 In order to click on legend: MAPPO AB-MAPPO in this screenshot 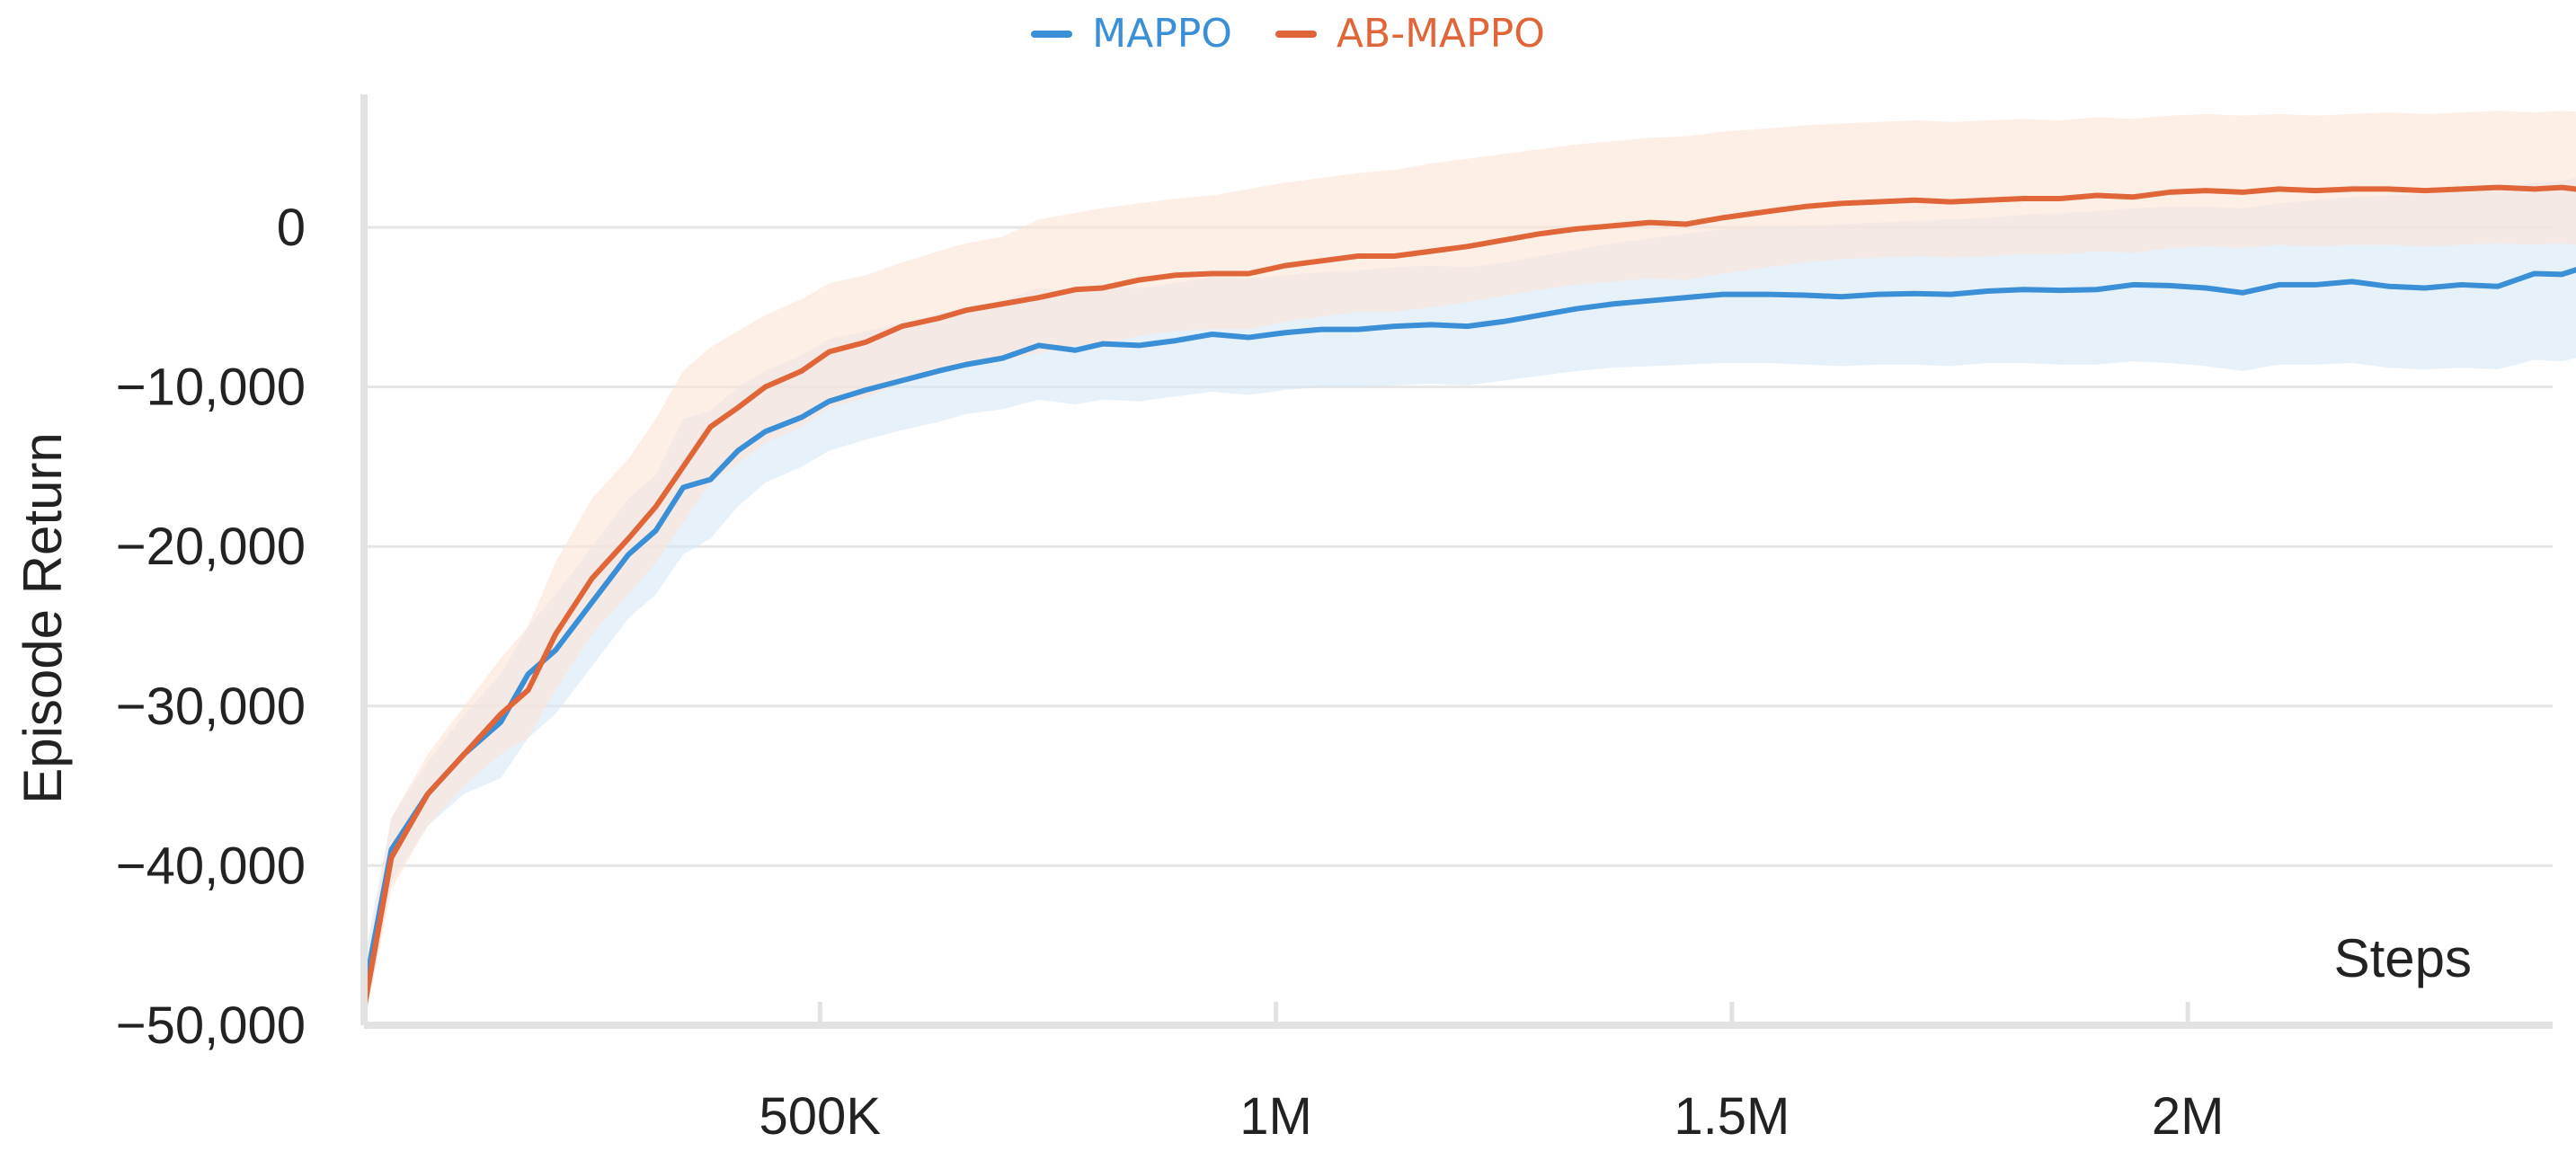, I will do `click(1288, 34)`.